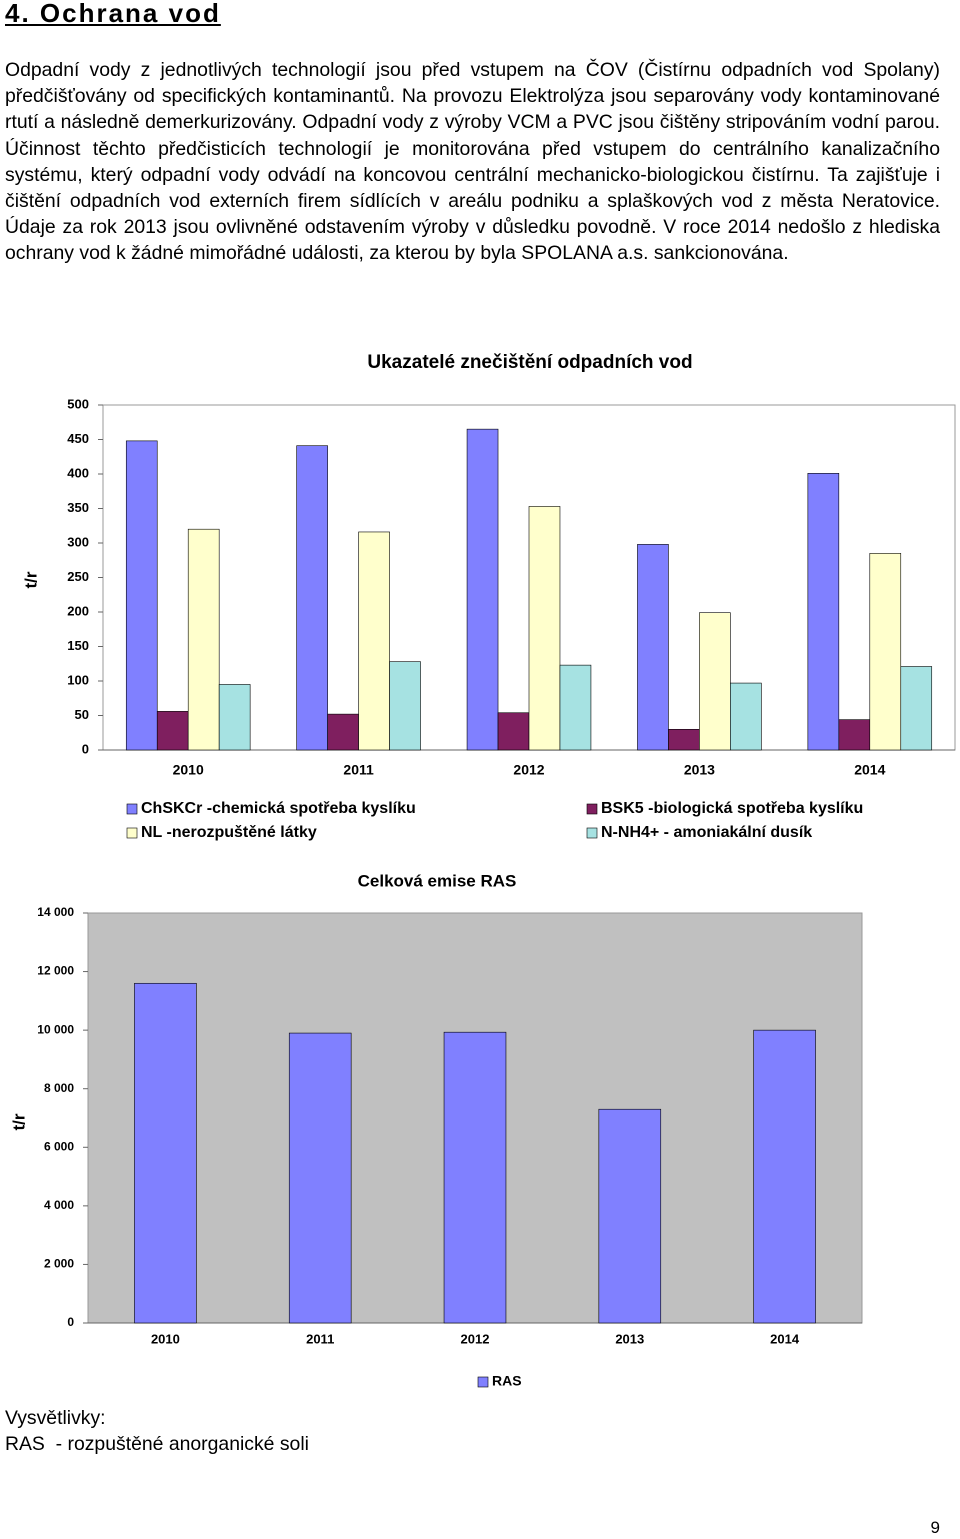 The width and height of the screenshot is (960, 1539). Describe the element at coordinates (78, 472) in the screenshot. I see `y-tick-label: 400` at that location.